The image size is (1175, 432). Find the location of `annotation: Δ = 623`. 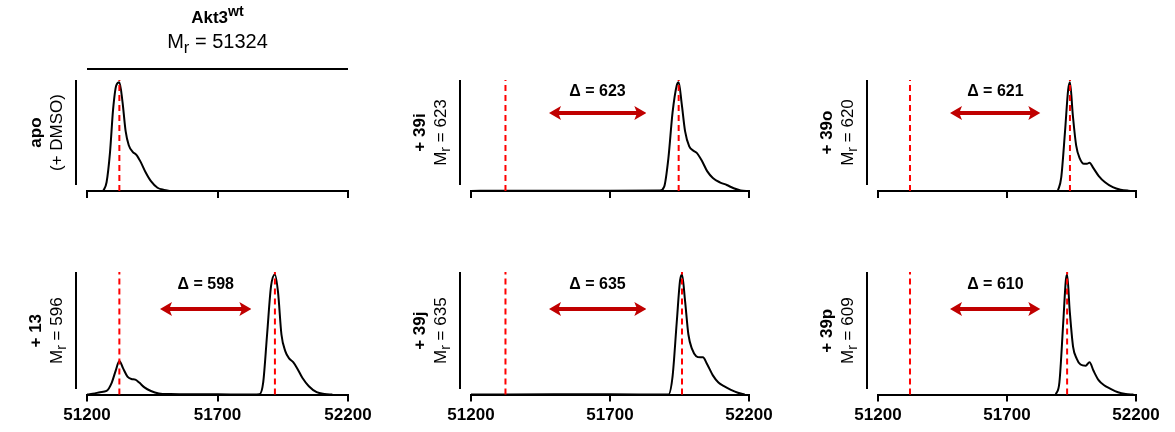

annotation: Δ = 623 is located at coordinates (597, 90).